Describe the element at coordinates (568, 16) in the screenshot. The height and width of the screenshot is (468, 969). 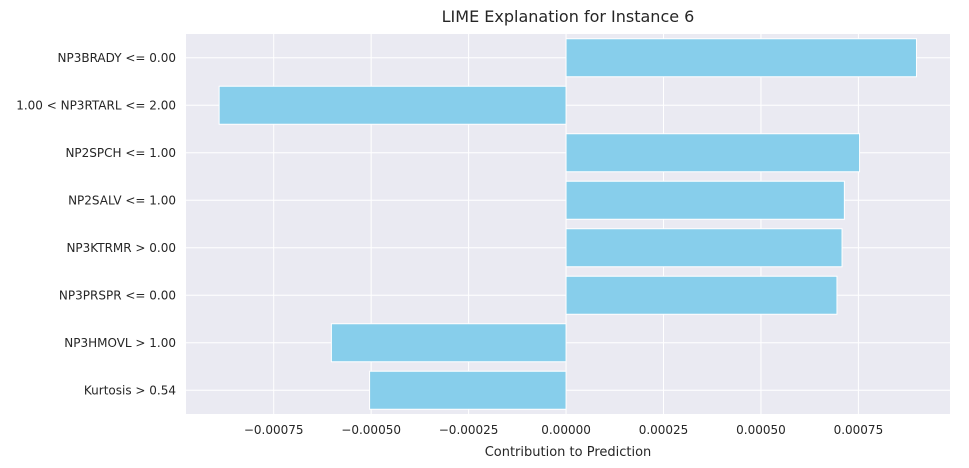
I see `chart-title: LIME Explanation for Instance 6` at that location.